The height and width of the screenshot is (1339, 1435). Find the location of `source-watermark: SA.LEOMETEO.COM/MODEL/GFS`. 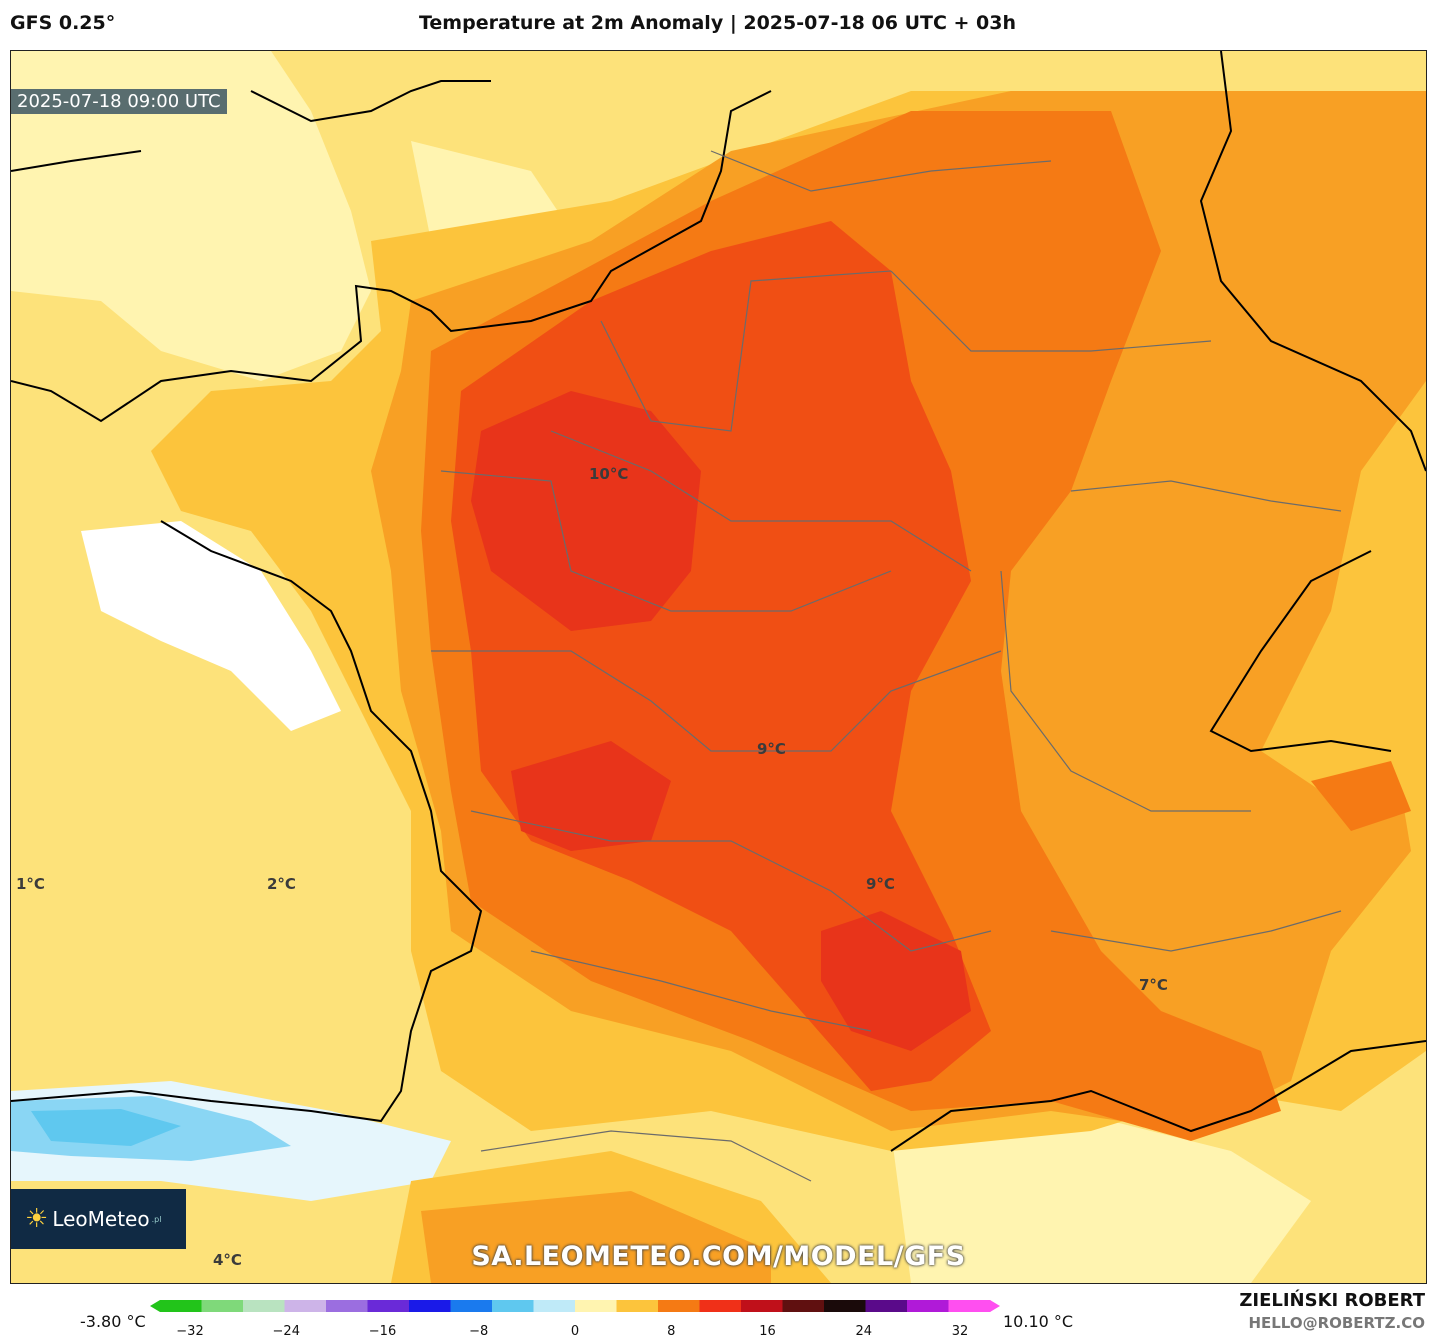

source-watermark: SA.LEOMETEO.COM/MODEL/GFS is located at coordinates (718, 1256).